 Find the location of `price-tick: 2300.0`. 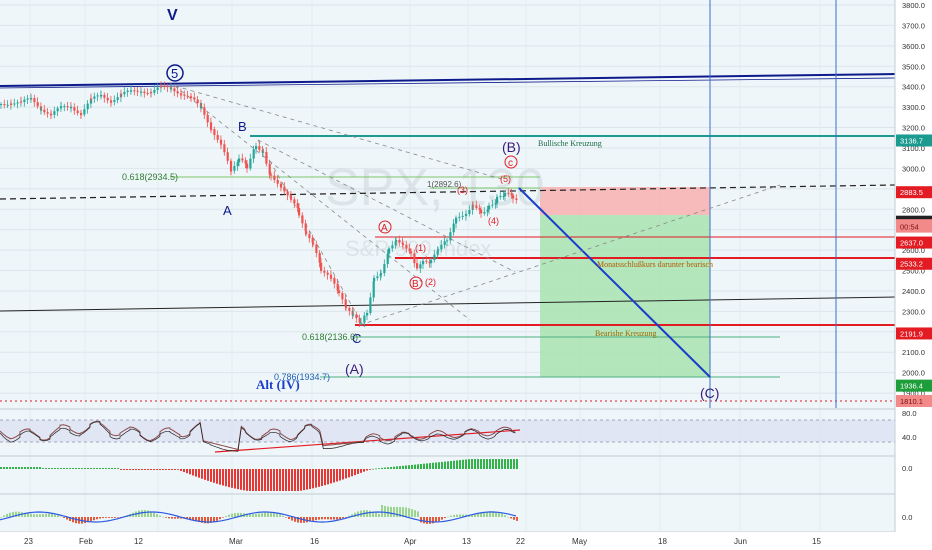

price-tick: 2300.0 is located at coordinates (913, 311).